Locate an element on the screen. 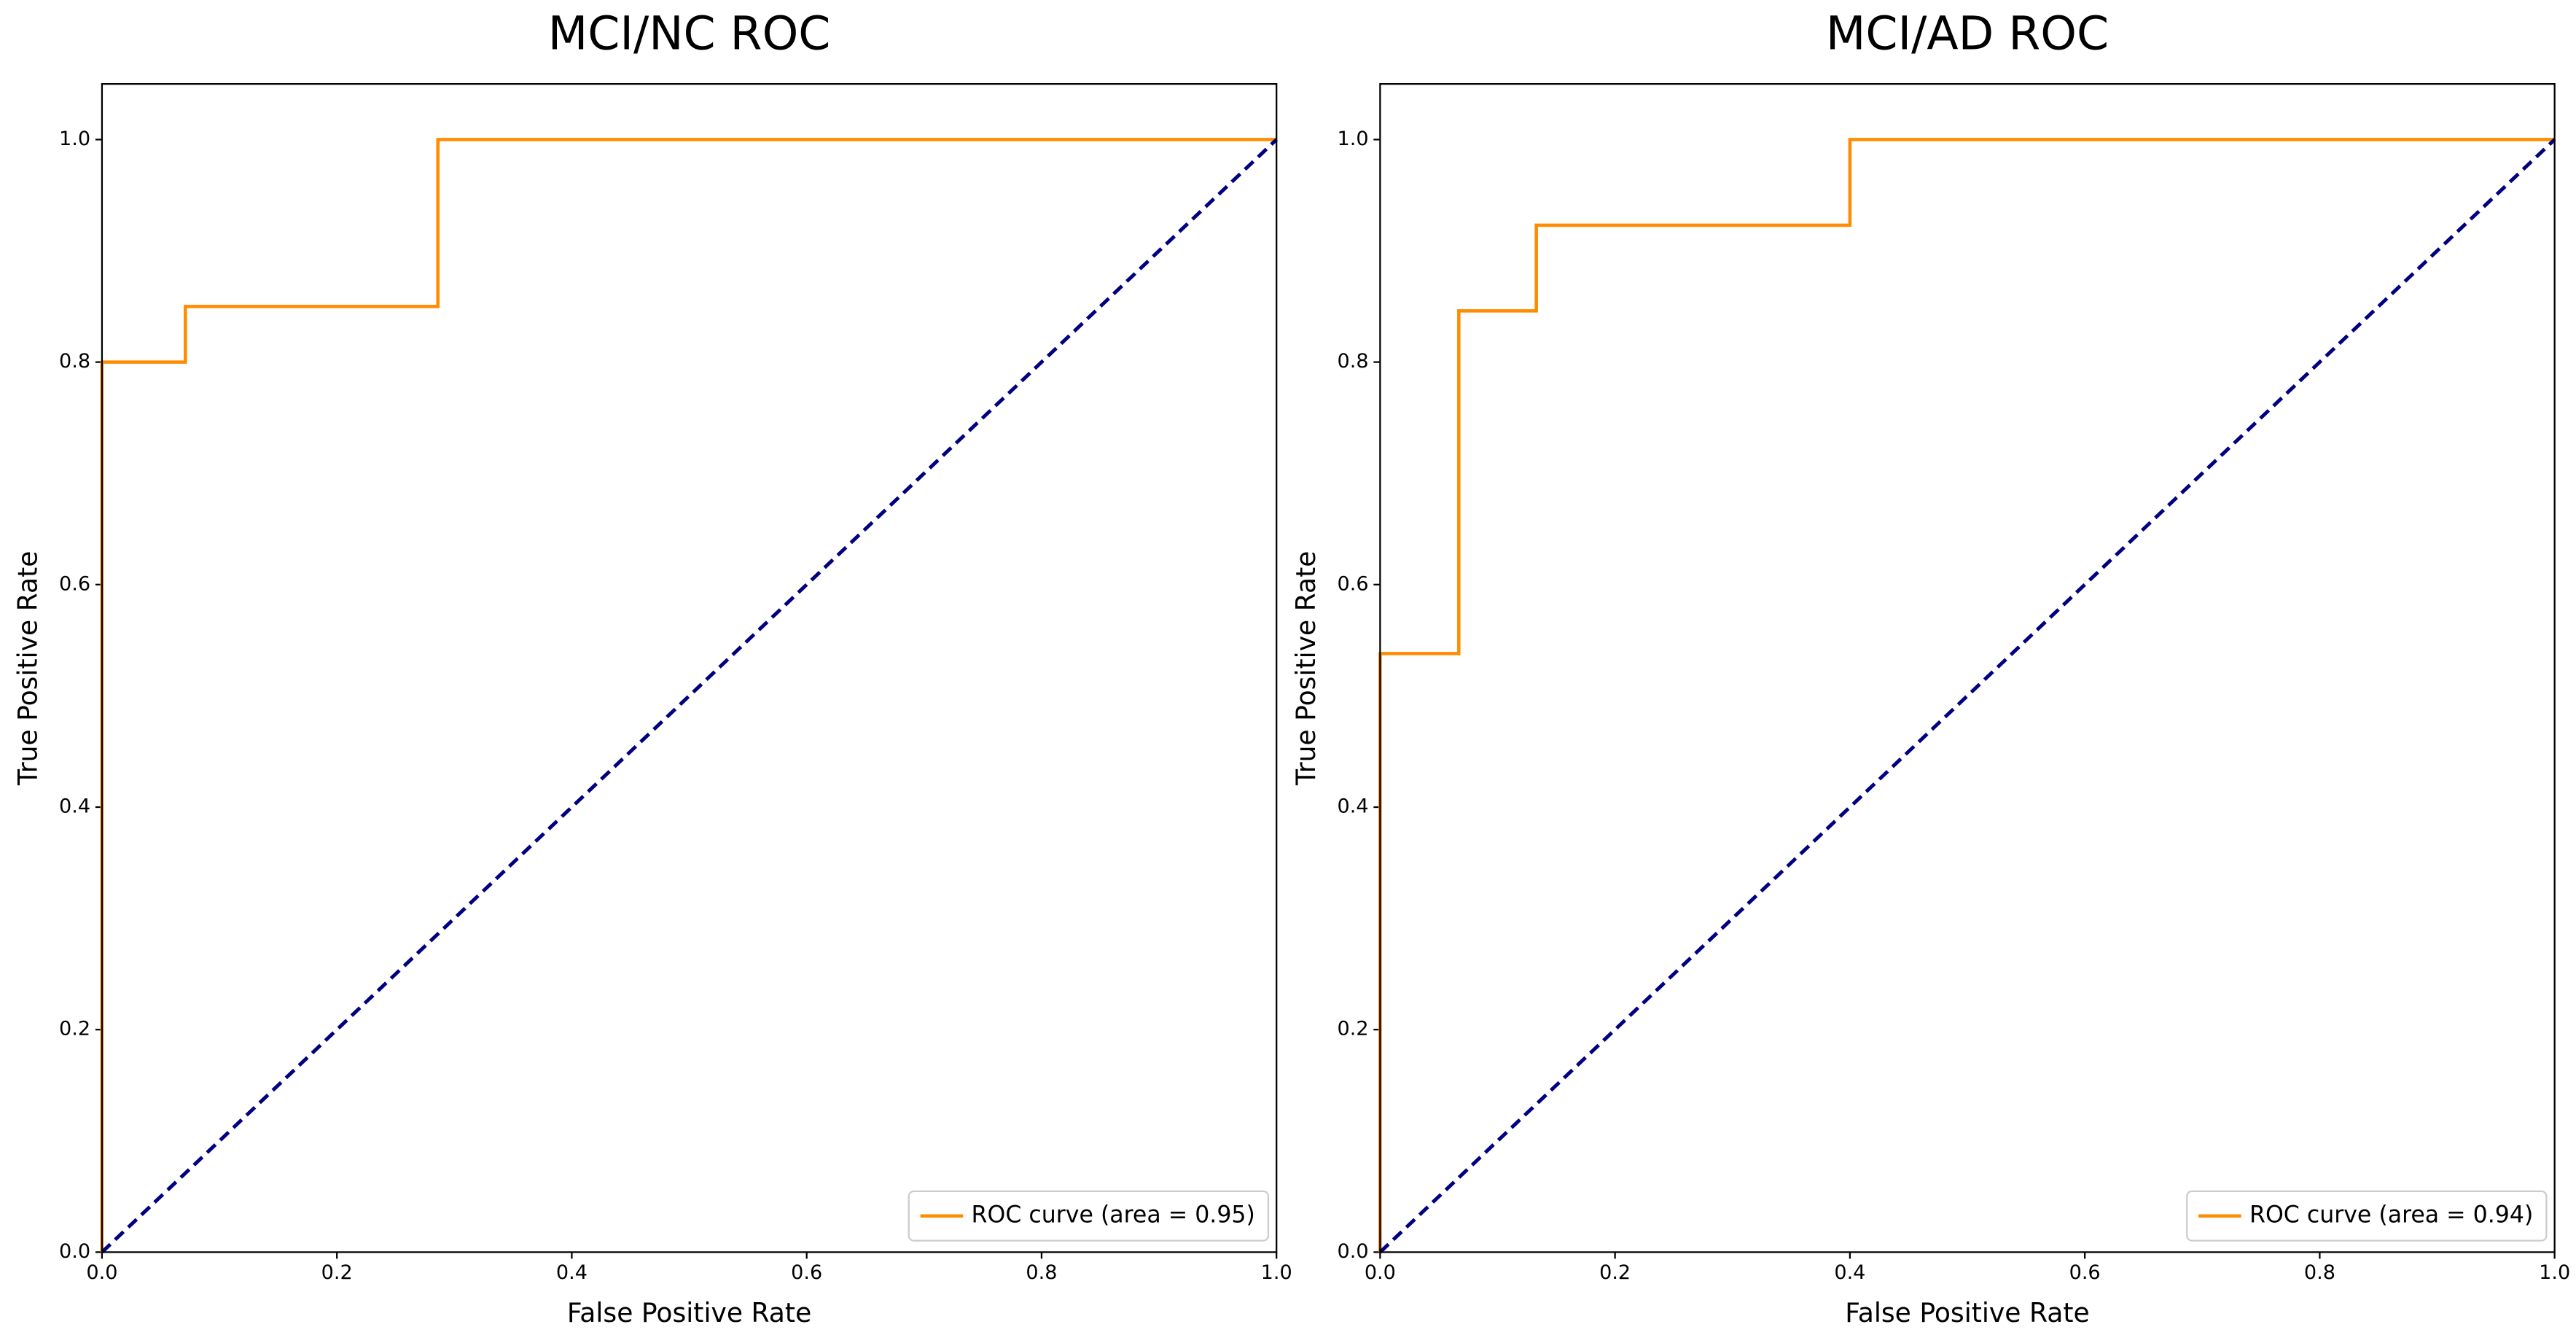 The height and width of the screenshot is (1343, 2576). chart-title: MCI/AD ROC is located at coordinates (1967, 33).